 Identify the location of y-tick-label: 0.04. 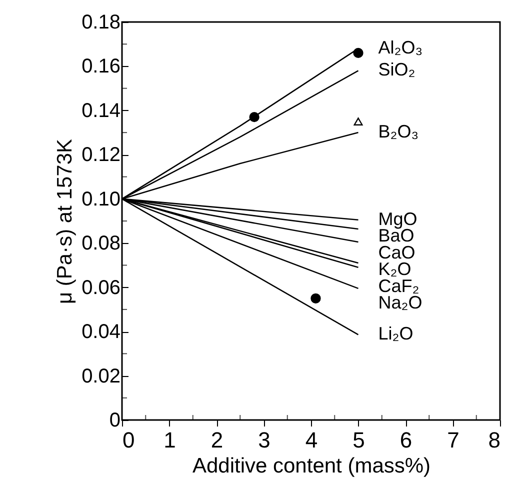
(101, 332).